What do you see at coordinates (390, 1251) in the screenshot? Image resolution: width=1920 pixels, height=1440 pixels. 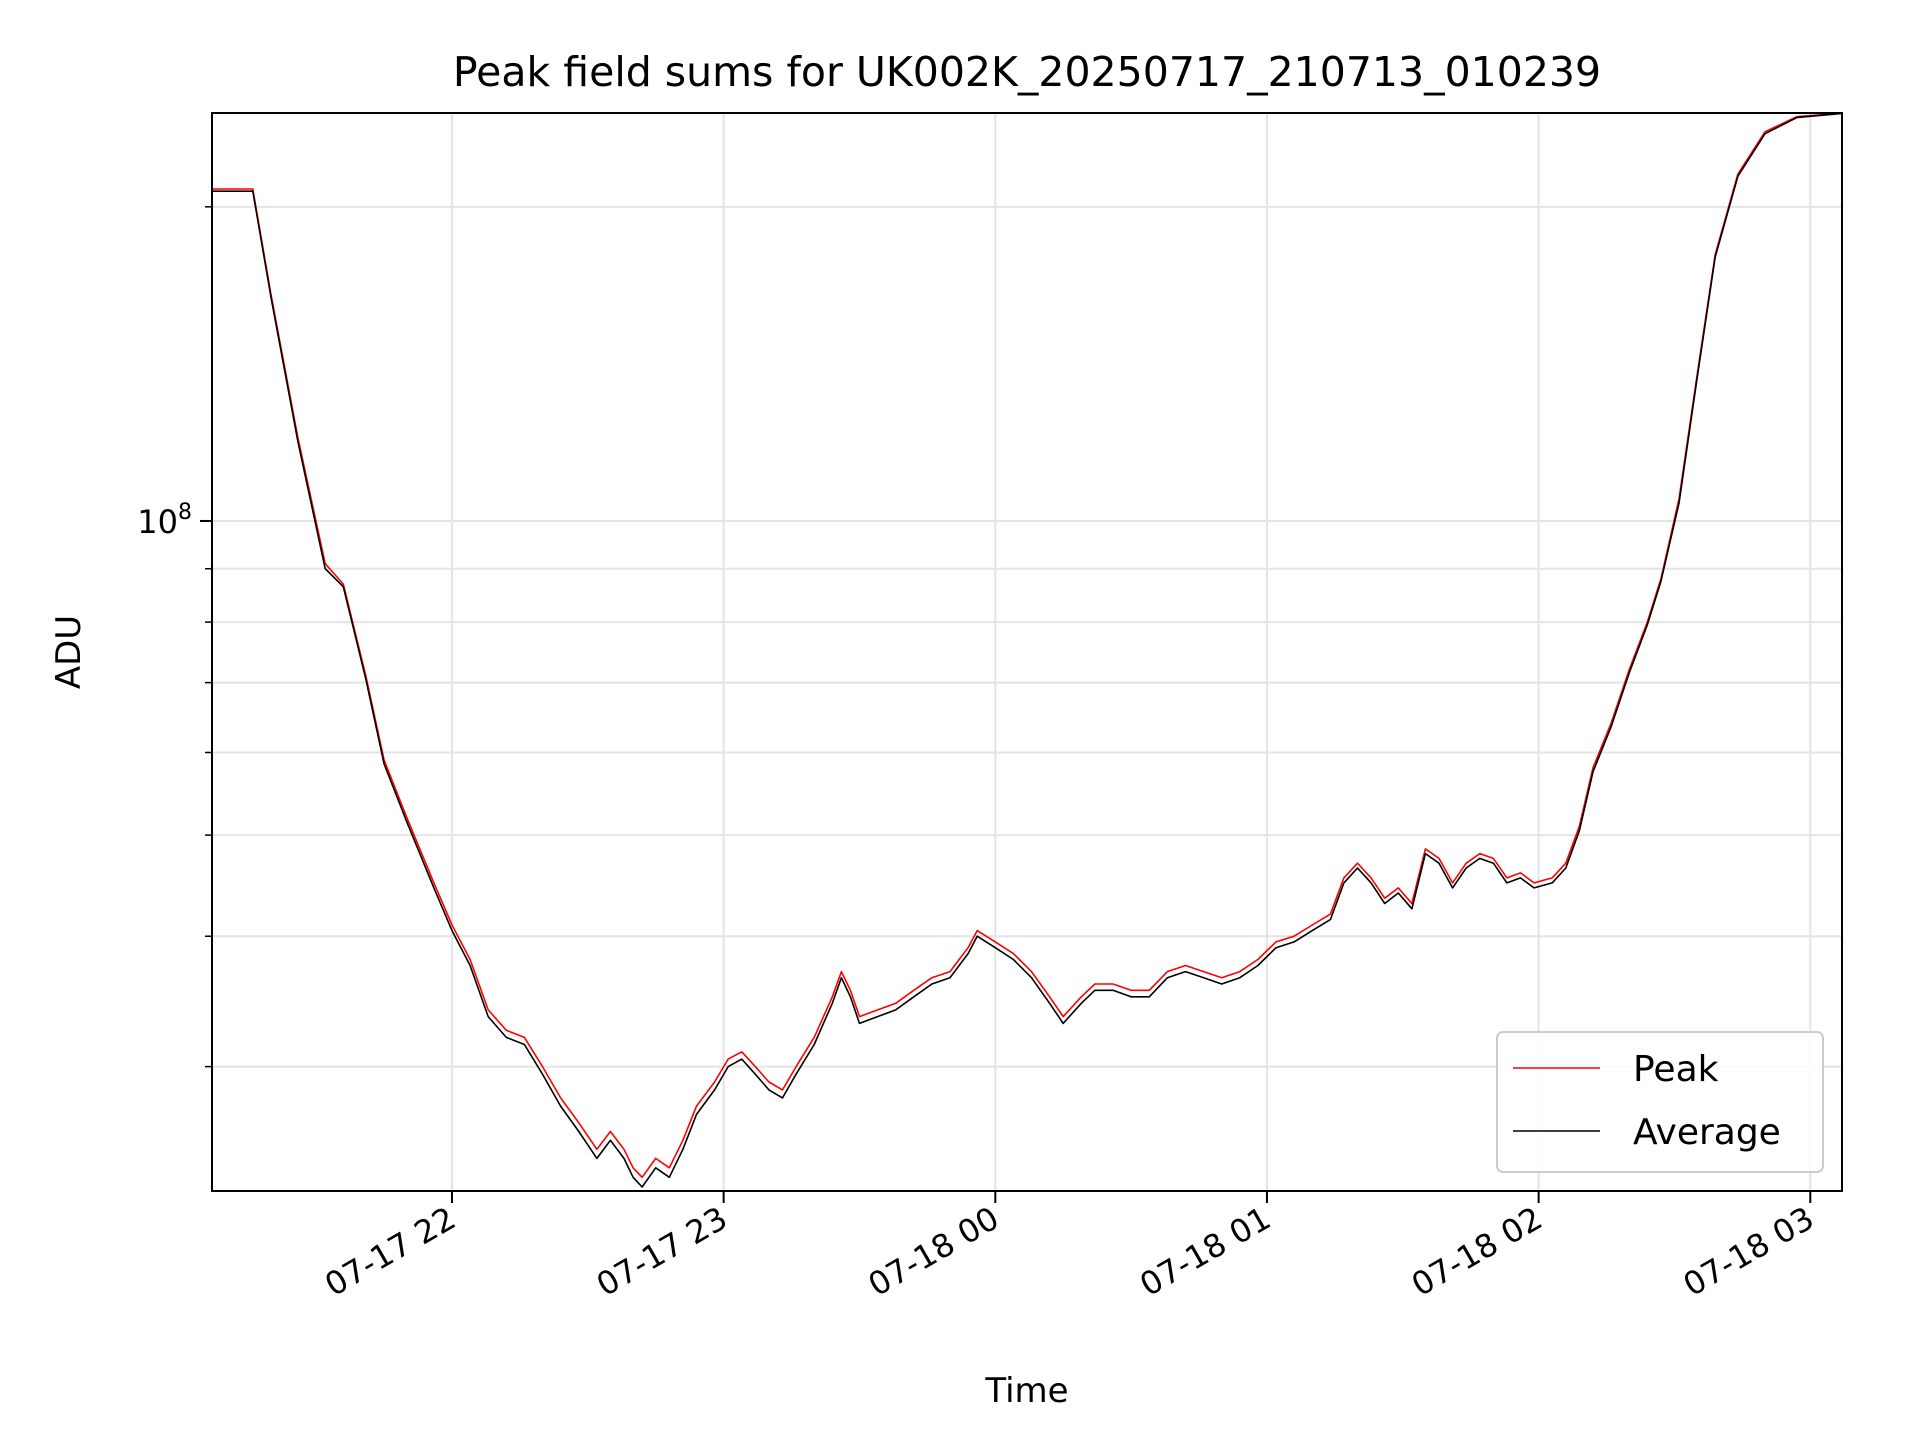 I see `x-tick-label: 07-17 22` at bounding box center [390, 1251].